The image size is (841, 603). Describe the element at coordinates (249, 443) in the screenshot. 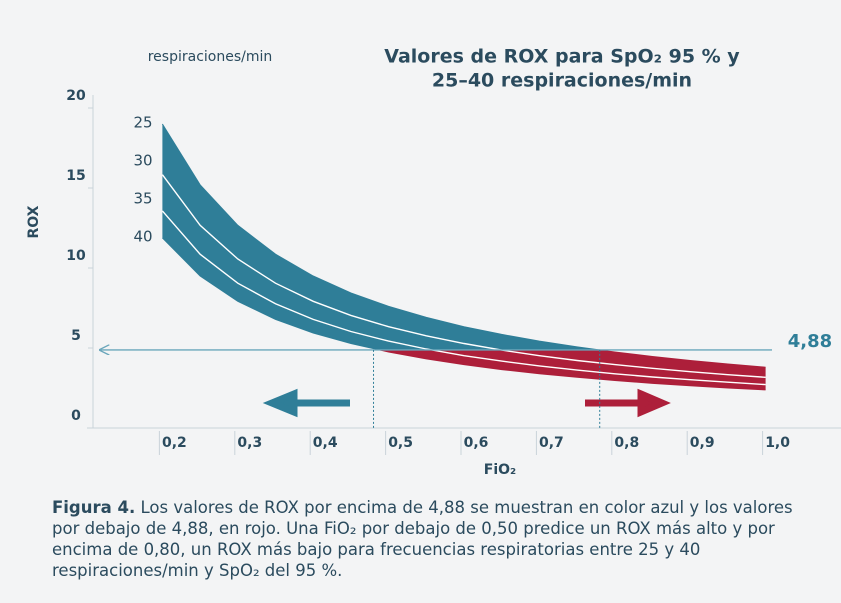

I see `x-tick-label: 0,3` at that location.